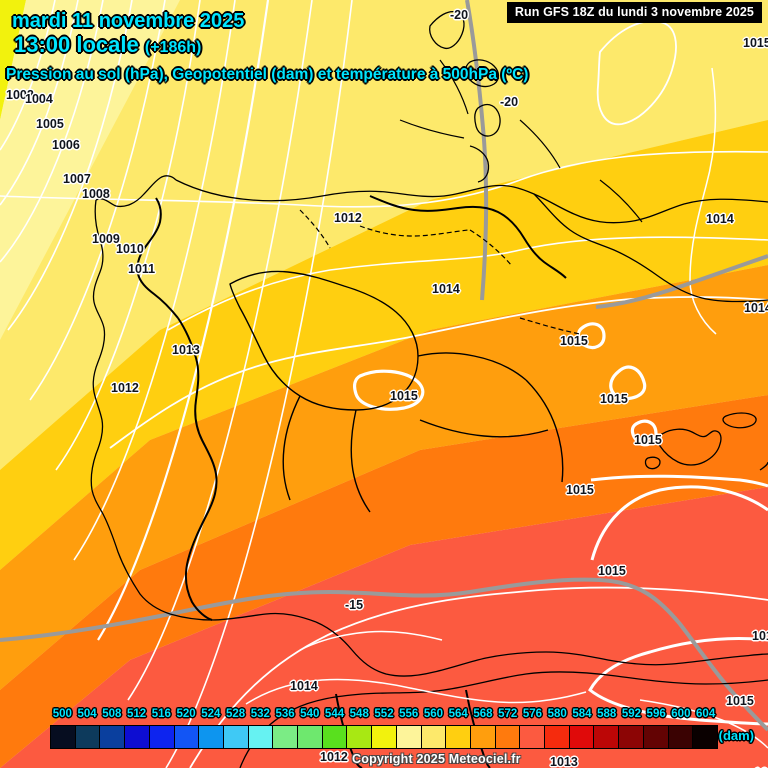  What do you see at coordinates (334, 714) in the screenshot?
I see `legend-tick: 544` at bounding box center [334, 714].